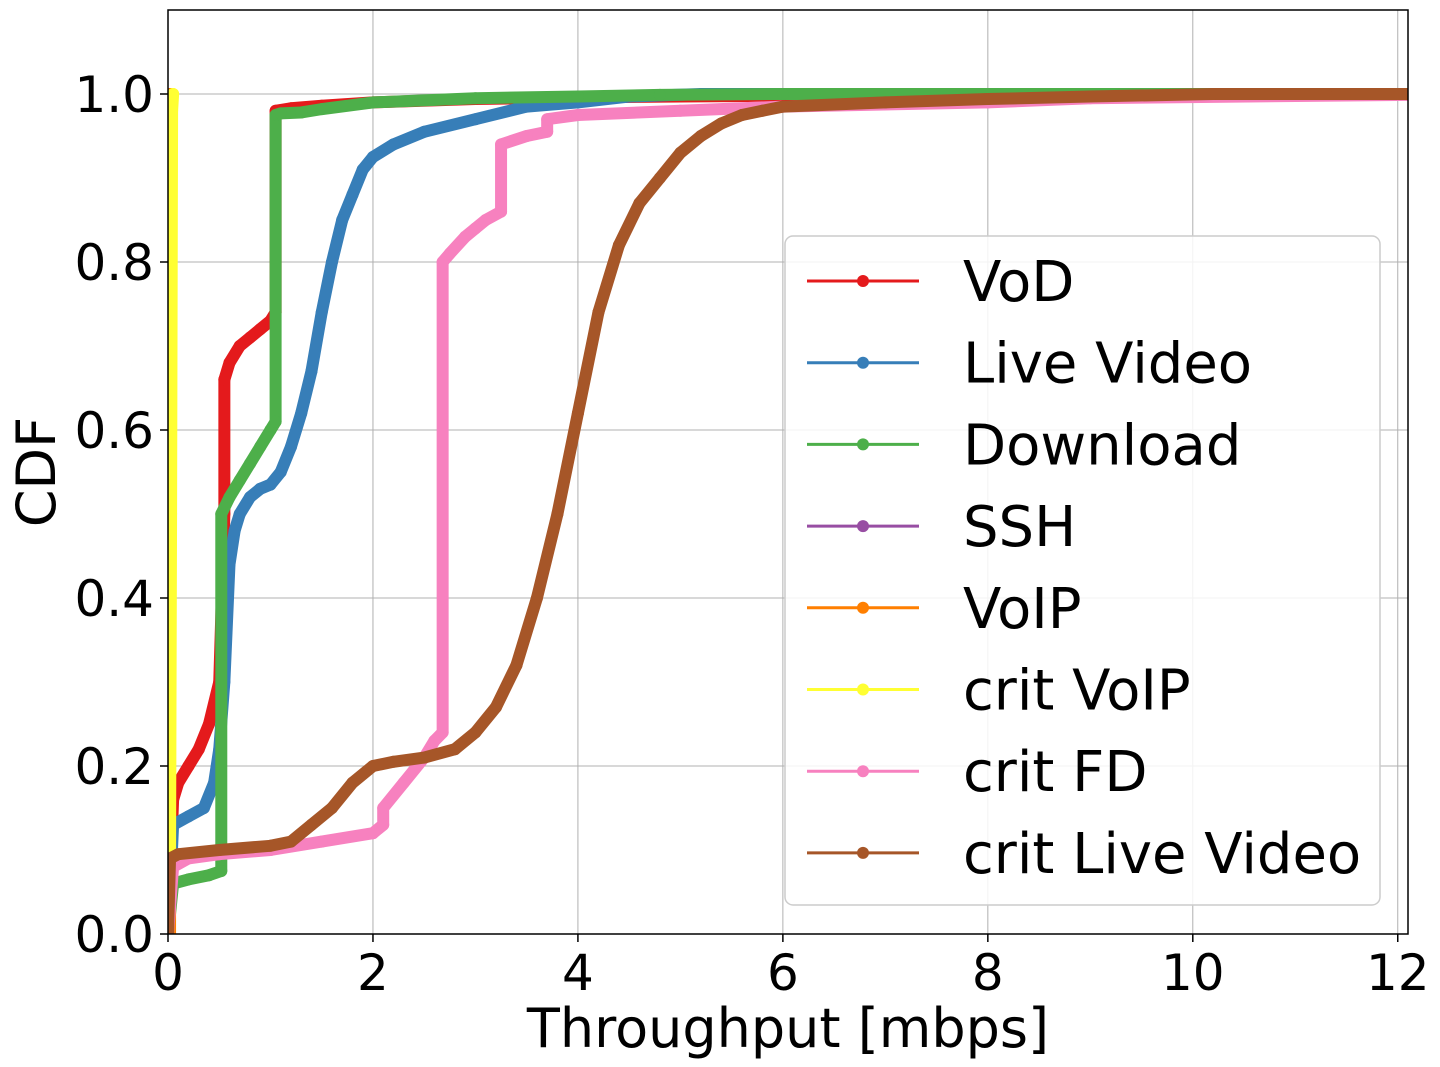  What do you see at coordinates (1055, 772) in the screenshot?
I see `legend-label: crit FD` at bounding box center [1055, 772].